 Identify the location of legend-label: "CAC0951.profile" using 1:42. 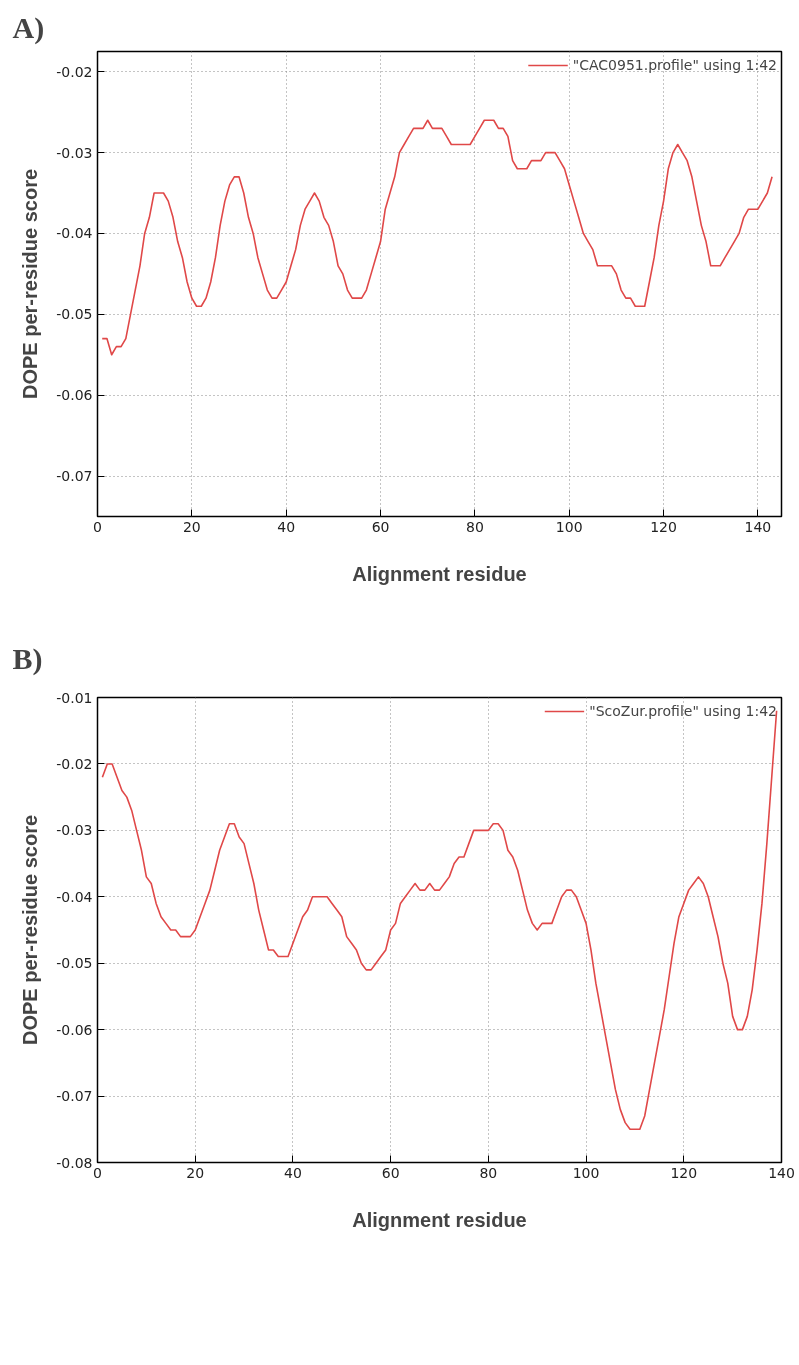
(674, 65).